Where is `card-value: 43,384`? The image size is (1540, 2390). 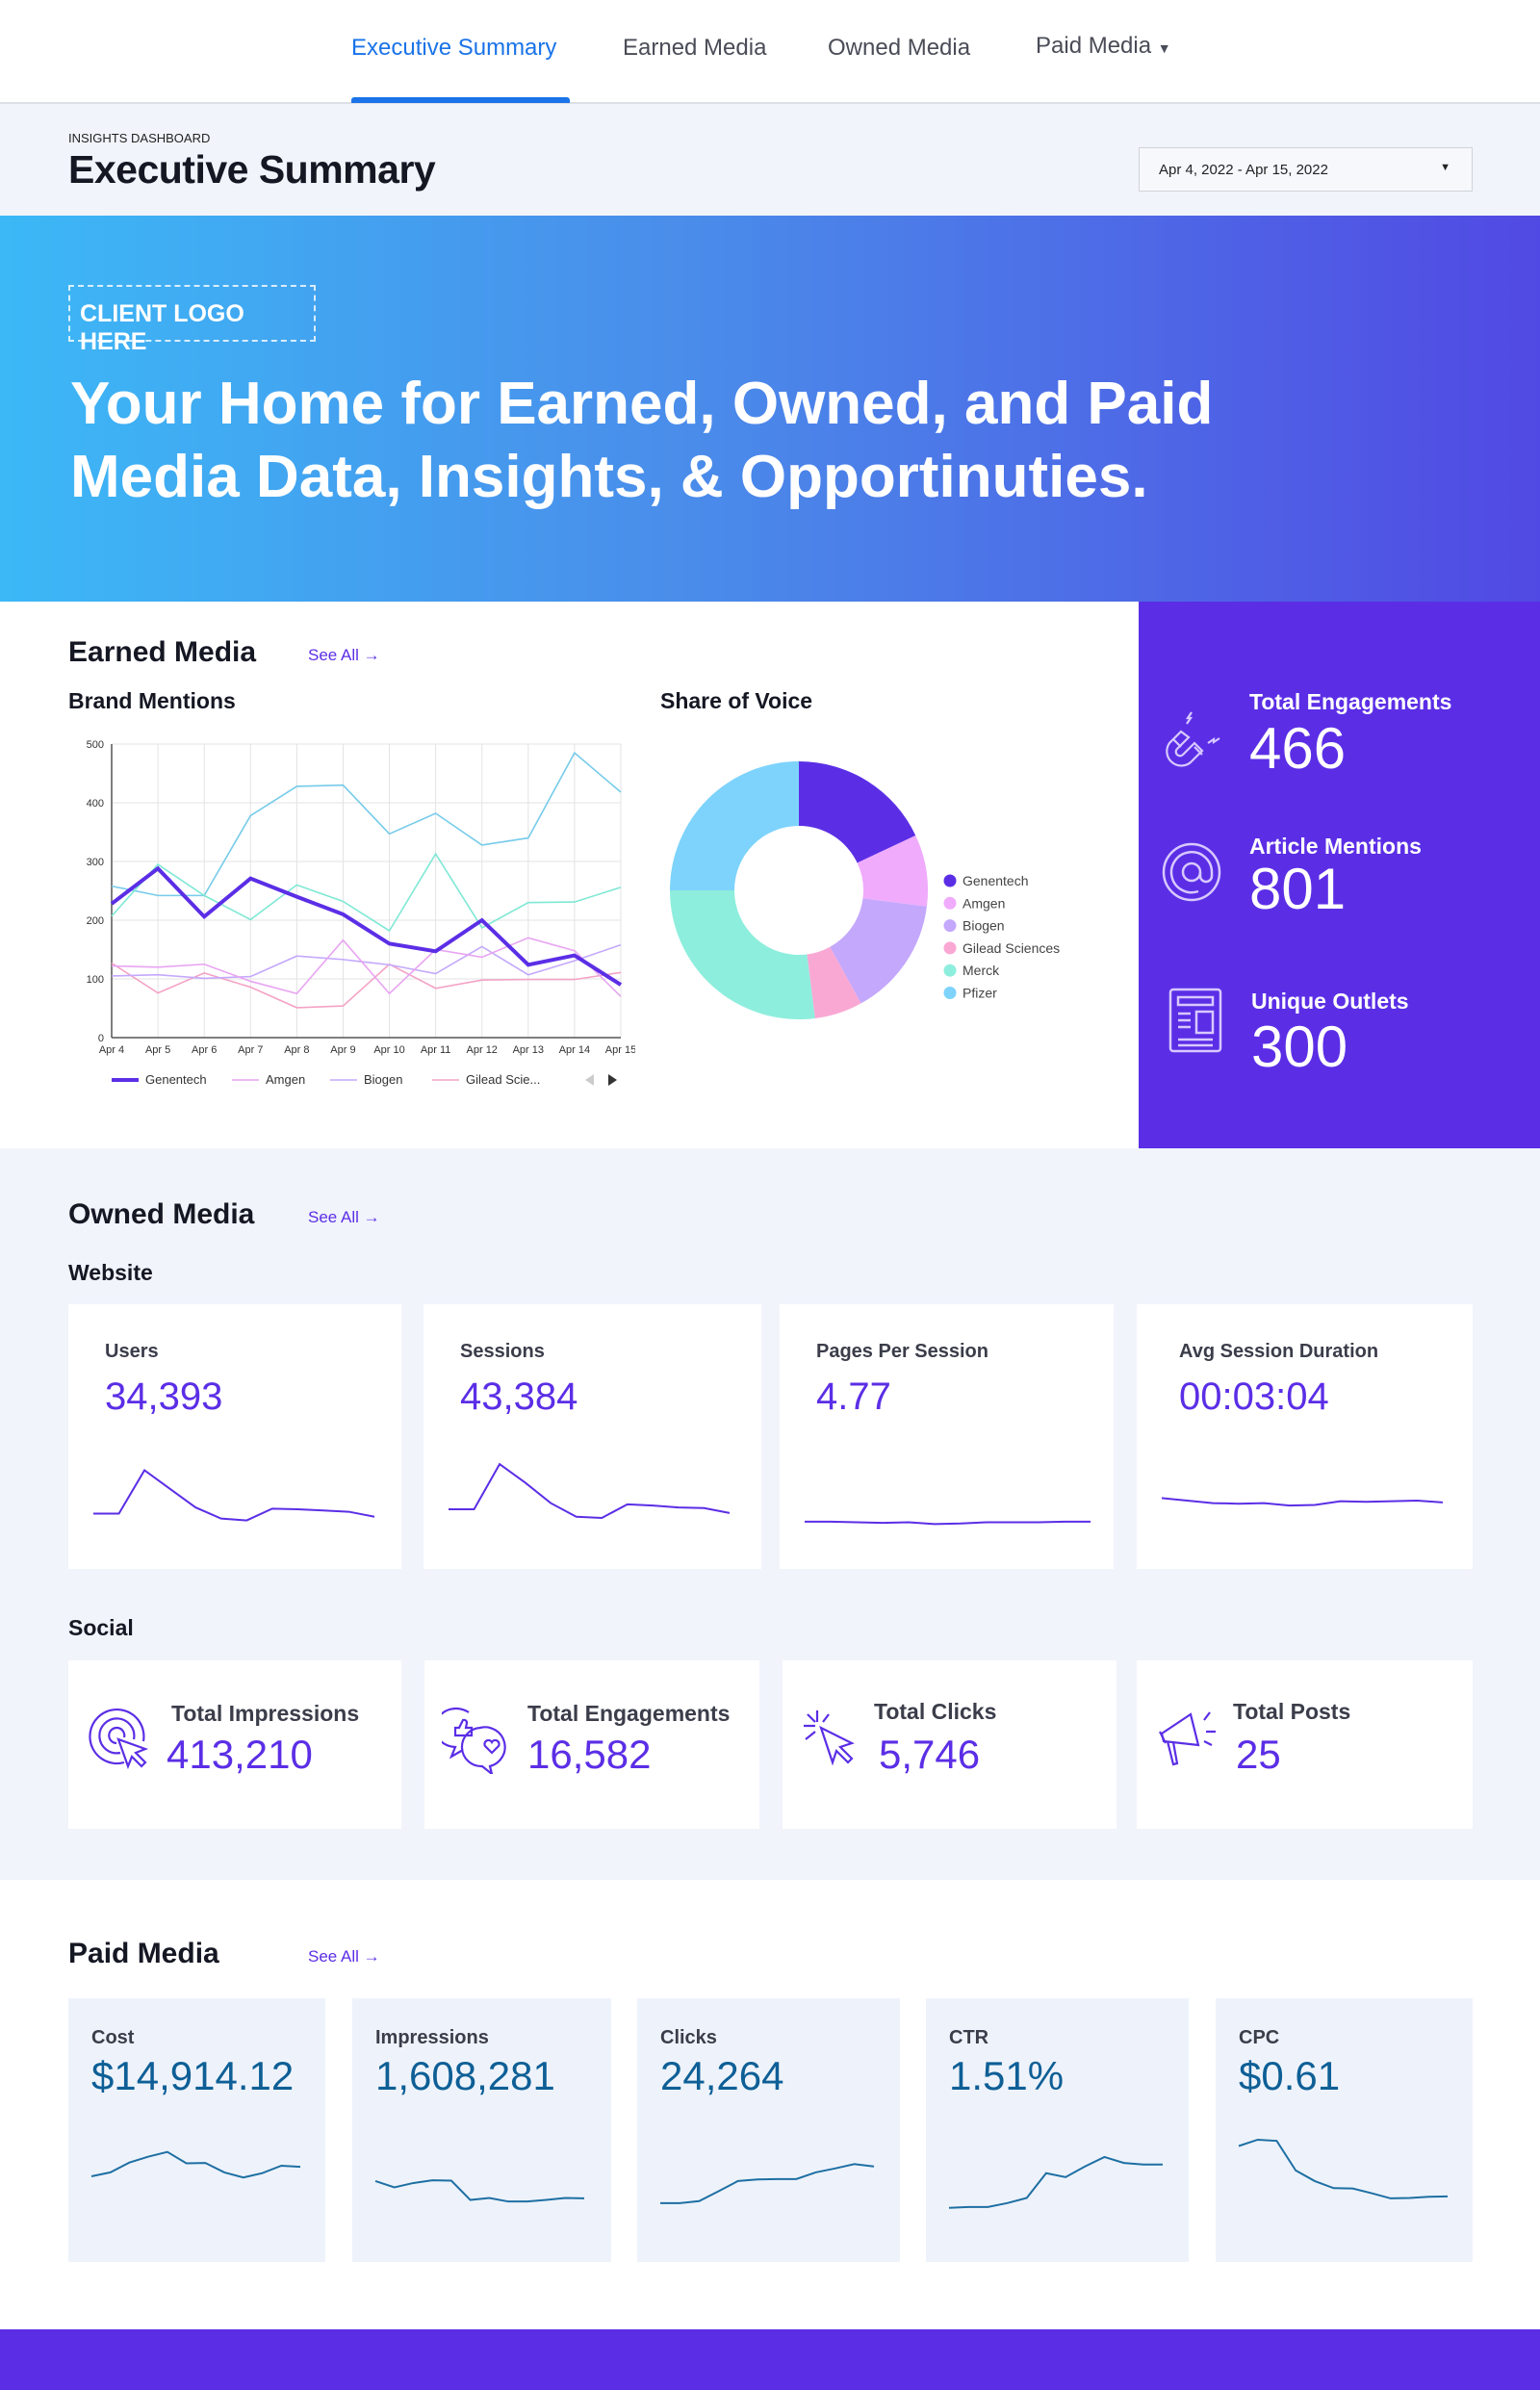
card-value: 43,384 is located at coordinates (519, 1396).